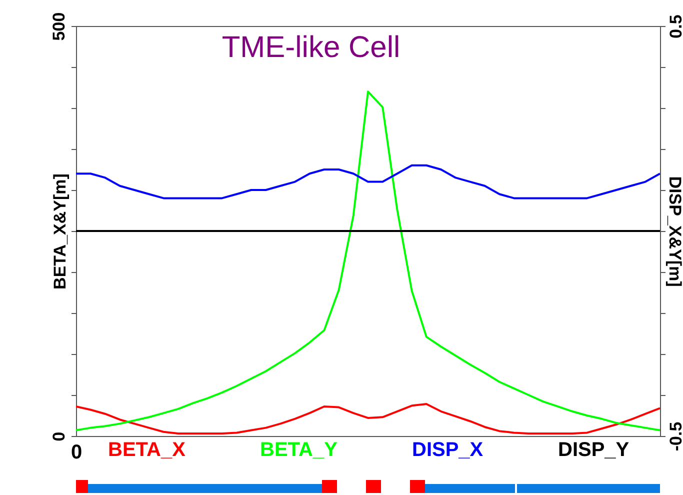  I want to click on y2-axis-title: DISP_X&Y[m], so click(674, 231).